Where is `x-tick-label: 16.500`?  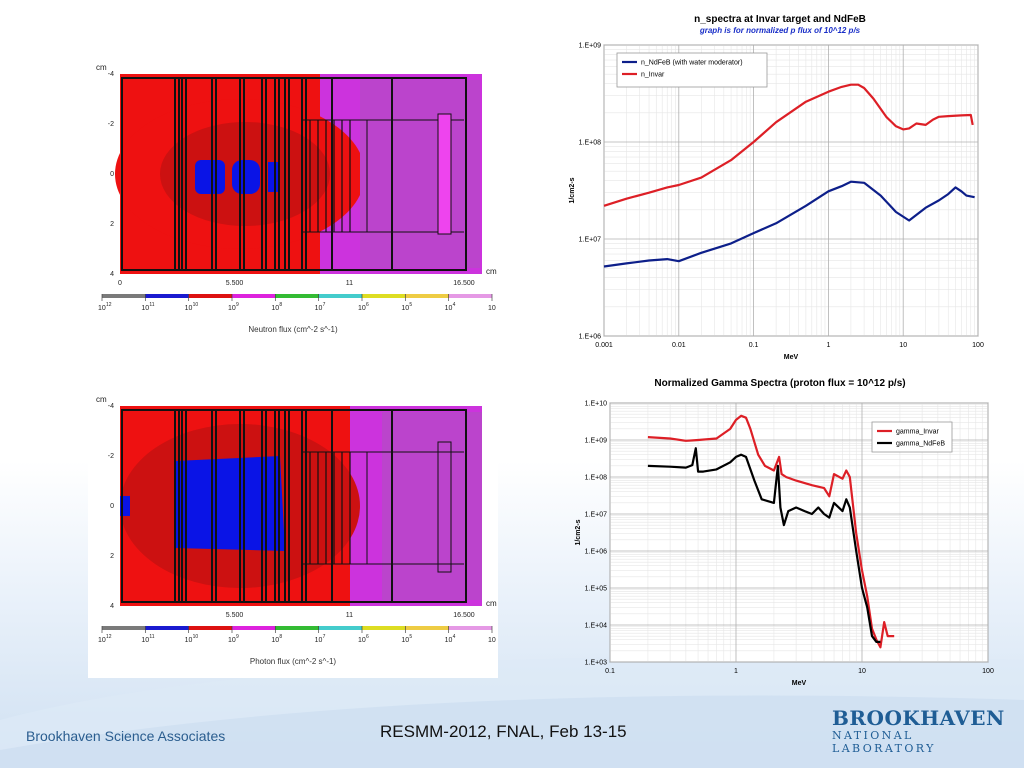 x-tick-label: 16.500 is located at coordinates (464, 283).